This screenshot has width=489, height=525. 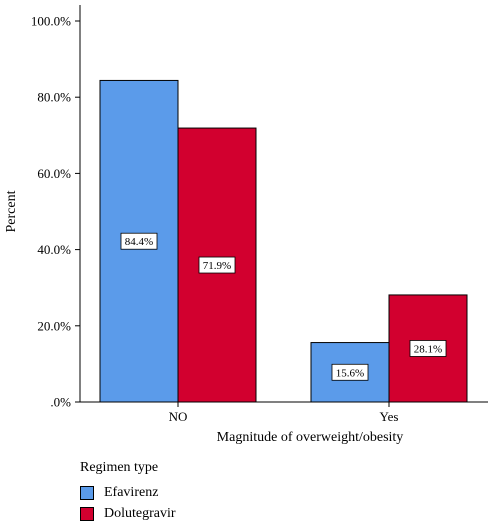 I want to click on data-label: 84.4%, so click(x=139, y=242).